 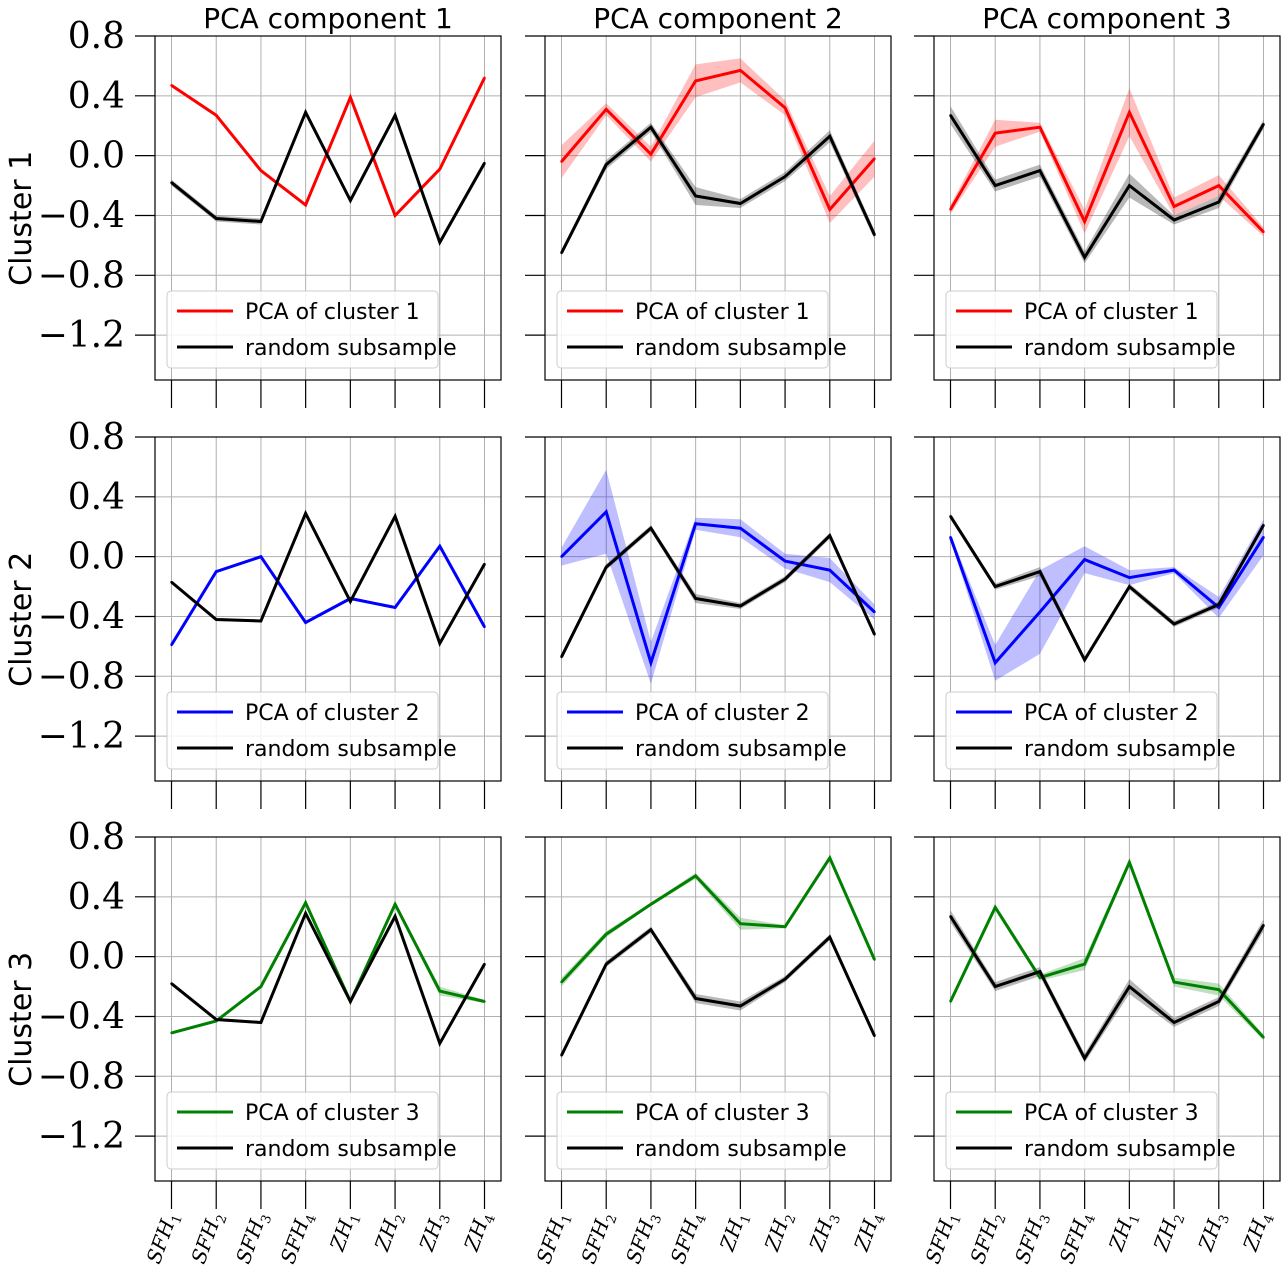 What do you see at coordinates (1077, 1239) in the screenshot?
I see `x-tick-label: SFH4` at bounding box center [1077, 1239].